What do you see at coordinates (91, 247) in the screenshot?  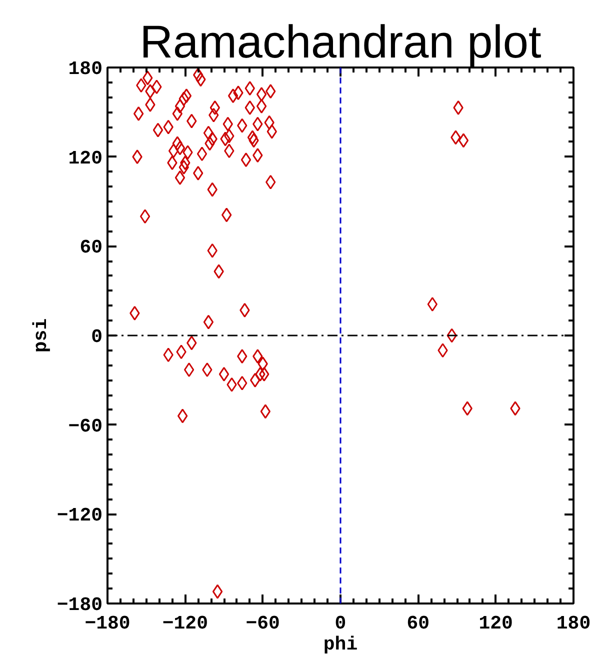 I see `y-tick-label: 60` at bounding box center [91, 247].